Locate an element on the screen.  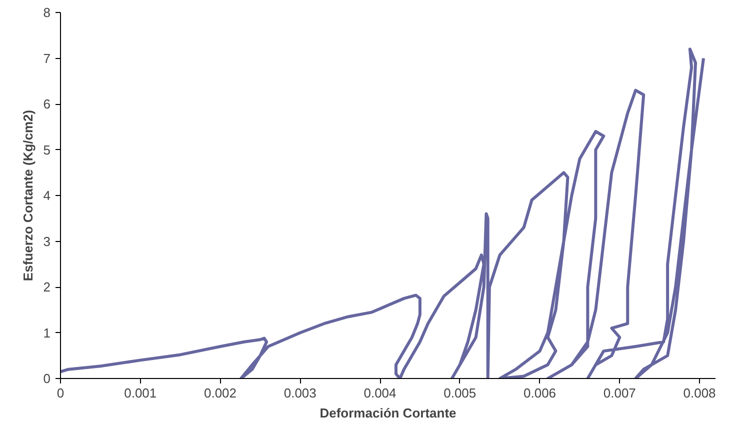
y-tick-label: 7 is located at coordinates (47, 58).